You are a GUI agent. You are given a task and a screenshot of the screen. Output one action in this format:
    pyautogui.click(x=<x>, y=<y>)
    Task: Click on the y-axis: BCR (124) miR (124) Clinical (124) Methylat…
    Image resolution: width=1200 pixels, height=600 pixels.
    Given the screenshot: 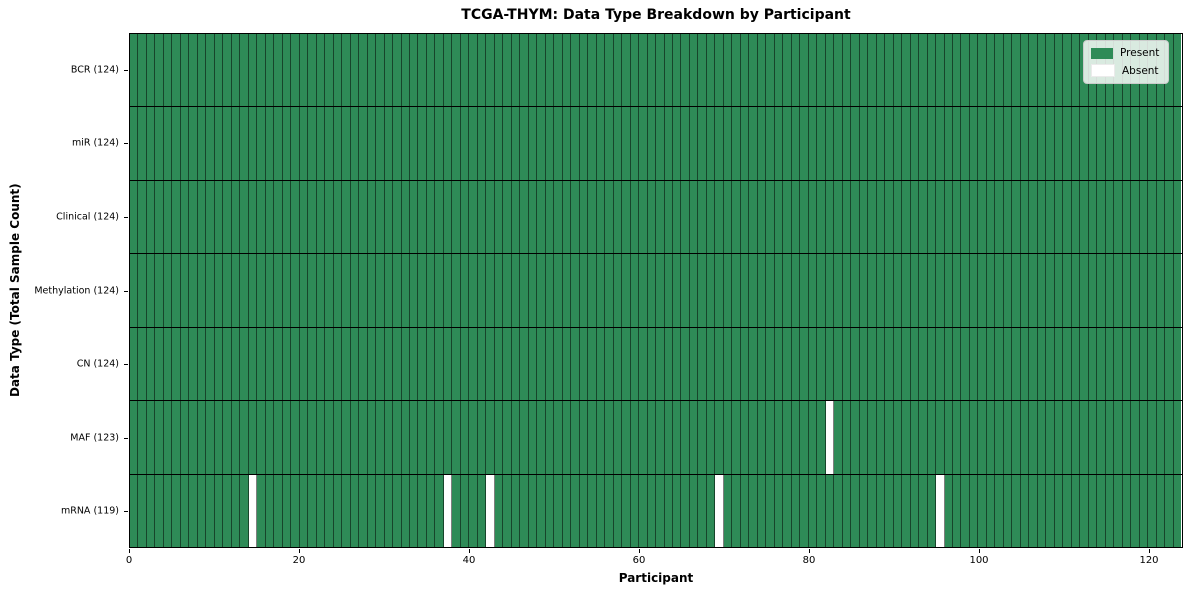 What is the action you would take?
    pyautogui.click(x=64, y=290)
    